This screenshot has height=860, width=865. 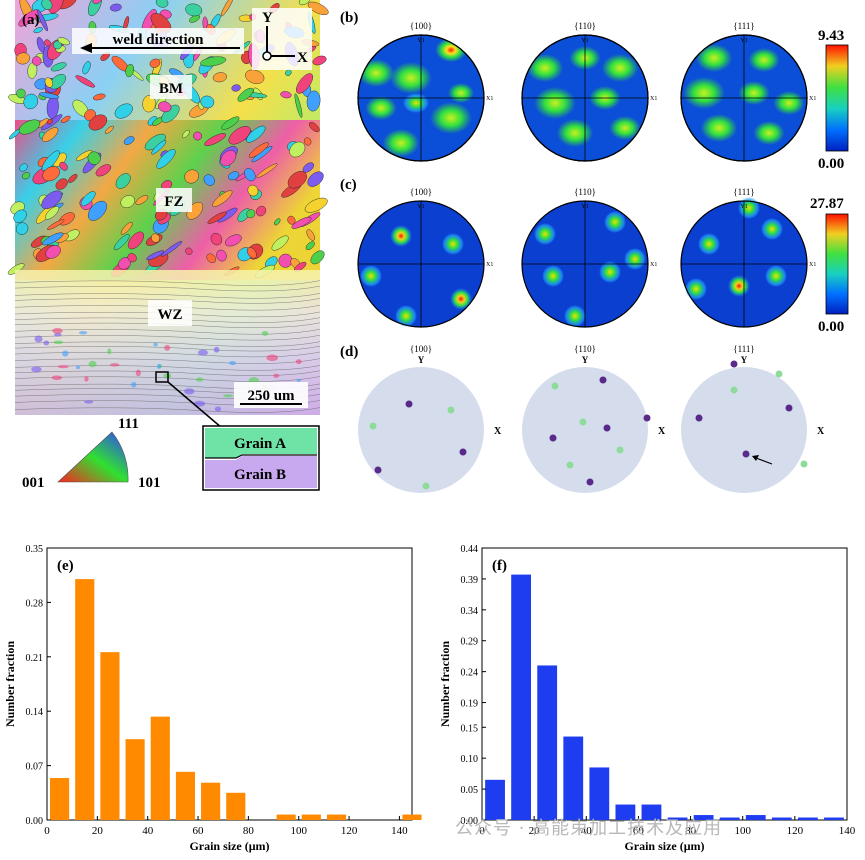 What do you see at coordinates (594, 418) in the screenshot?
I see `pole-figure-d-2: {110}Y X` at bounding box center [594, 418].